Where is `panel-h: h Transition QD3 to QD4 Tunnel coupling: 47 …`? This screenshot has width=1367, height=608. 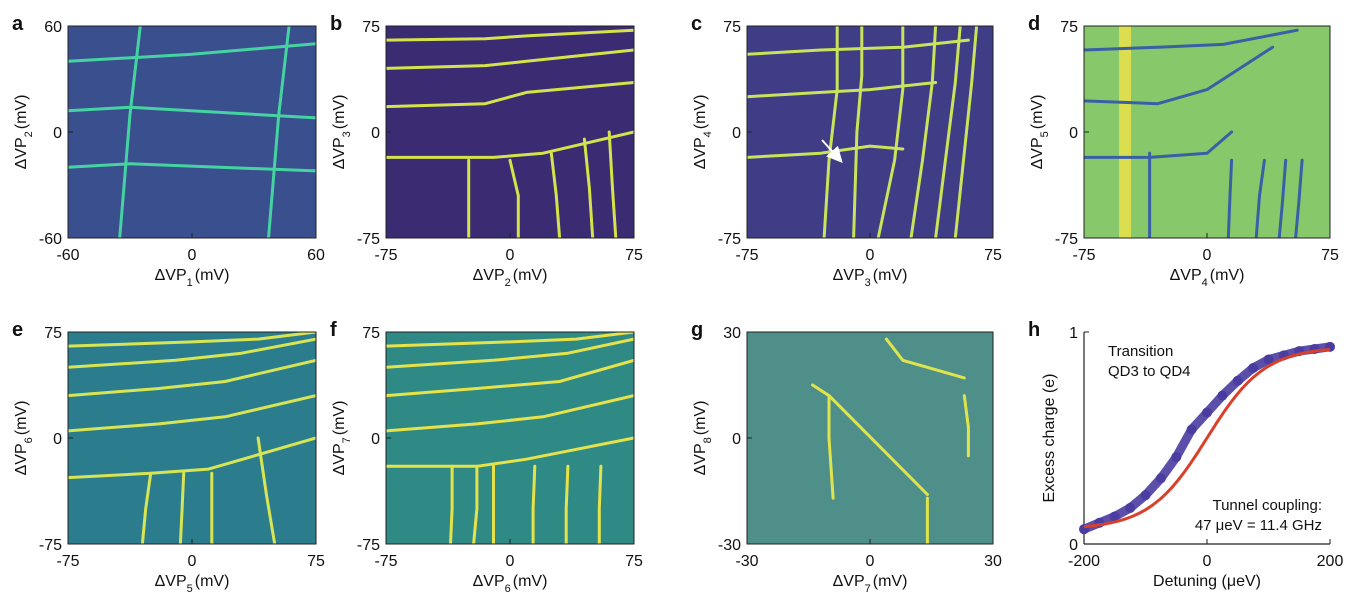
panel-h: h Transition QD3 to QD4 Tunnel coupling: 47 … is located at coordinates (1185, 454).